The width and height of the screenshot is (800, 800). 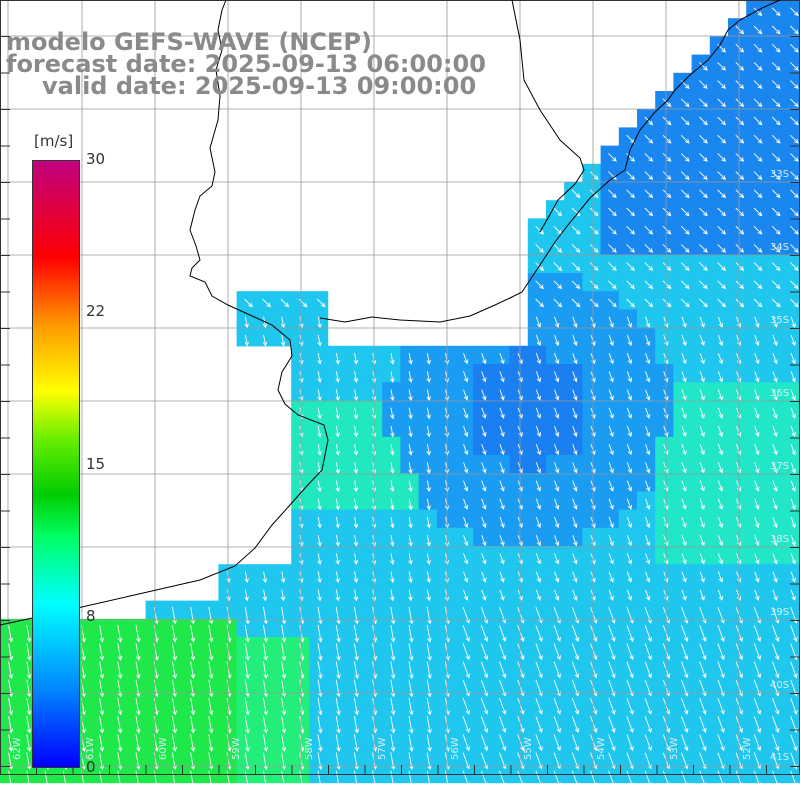 I want to click on lon-label: 56W, so click(x=455, y=748).